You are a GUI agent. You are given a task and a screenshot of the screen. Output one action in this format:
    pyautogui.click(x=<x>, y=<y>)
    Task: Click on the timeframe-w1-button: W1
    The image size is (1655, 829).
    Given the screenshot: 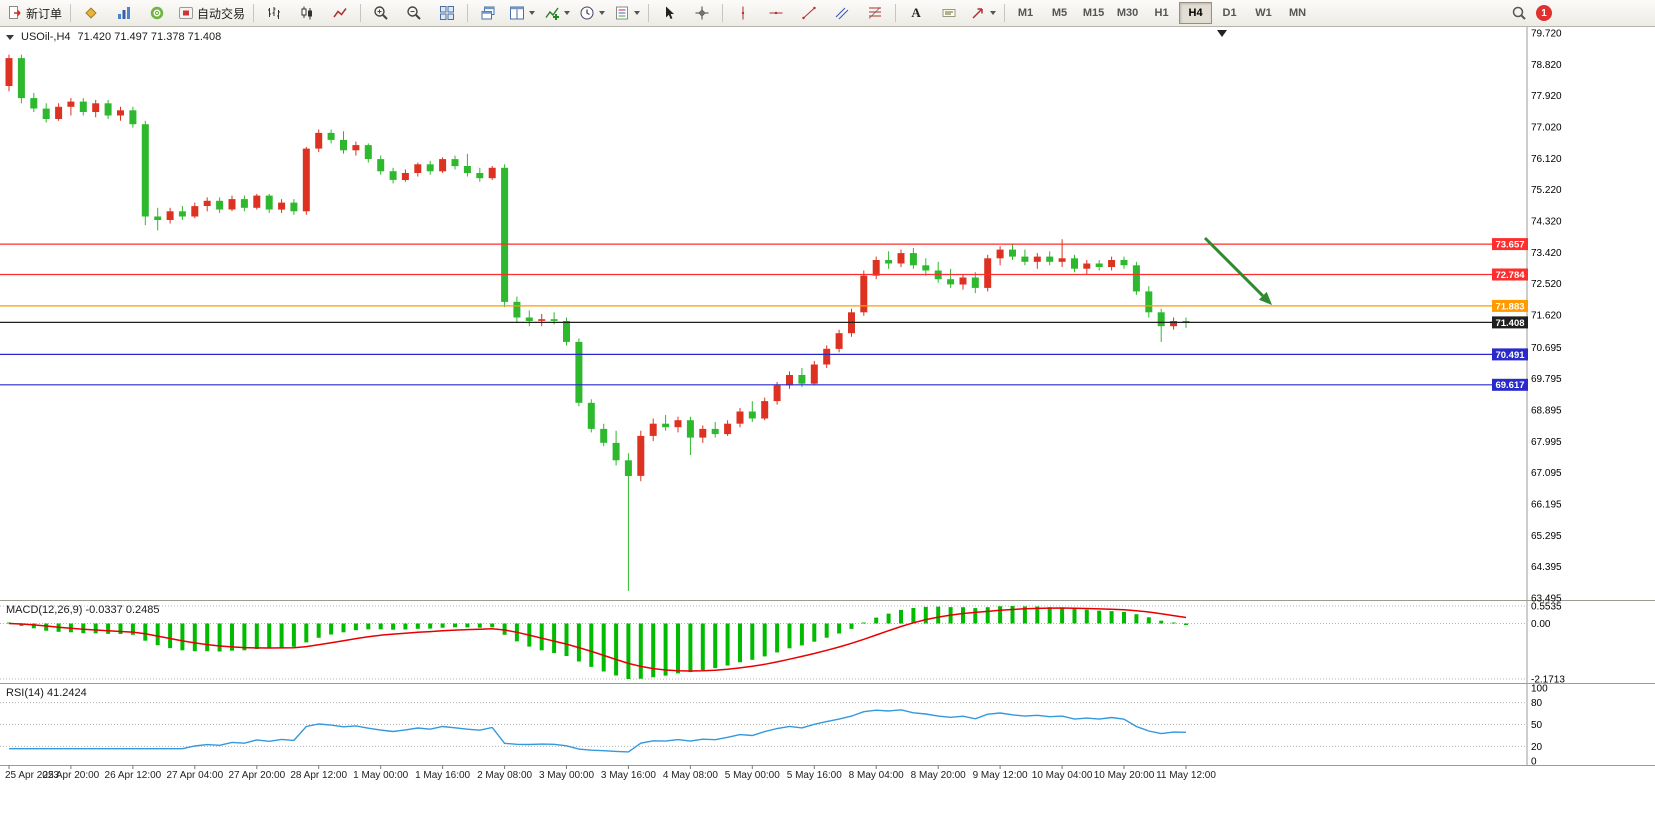 What is the action you would take?
    pyautogui.click(x=1263, y=13)
    